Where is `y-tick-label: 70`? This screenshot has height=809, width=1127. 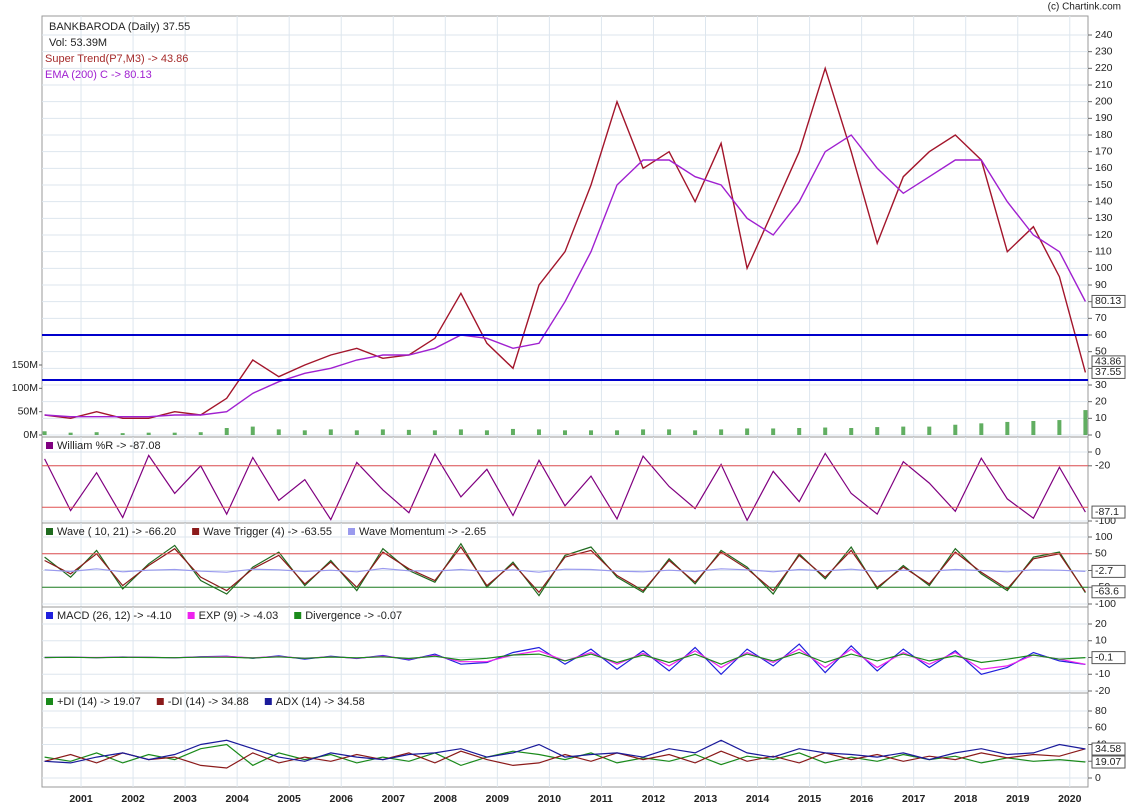 y-tick-label: 70 is located at coordinates (1101, 318).